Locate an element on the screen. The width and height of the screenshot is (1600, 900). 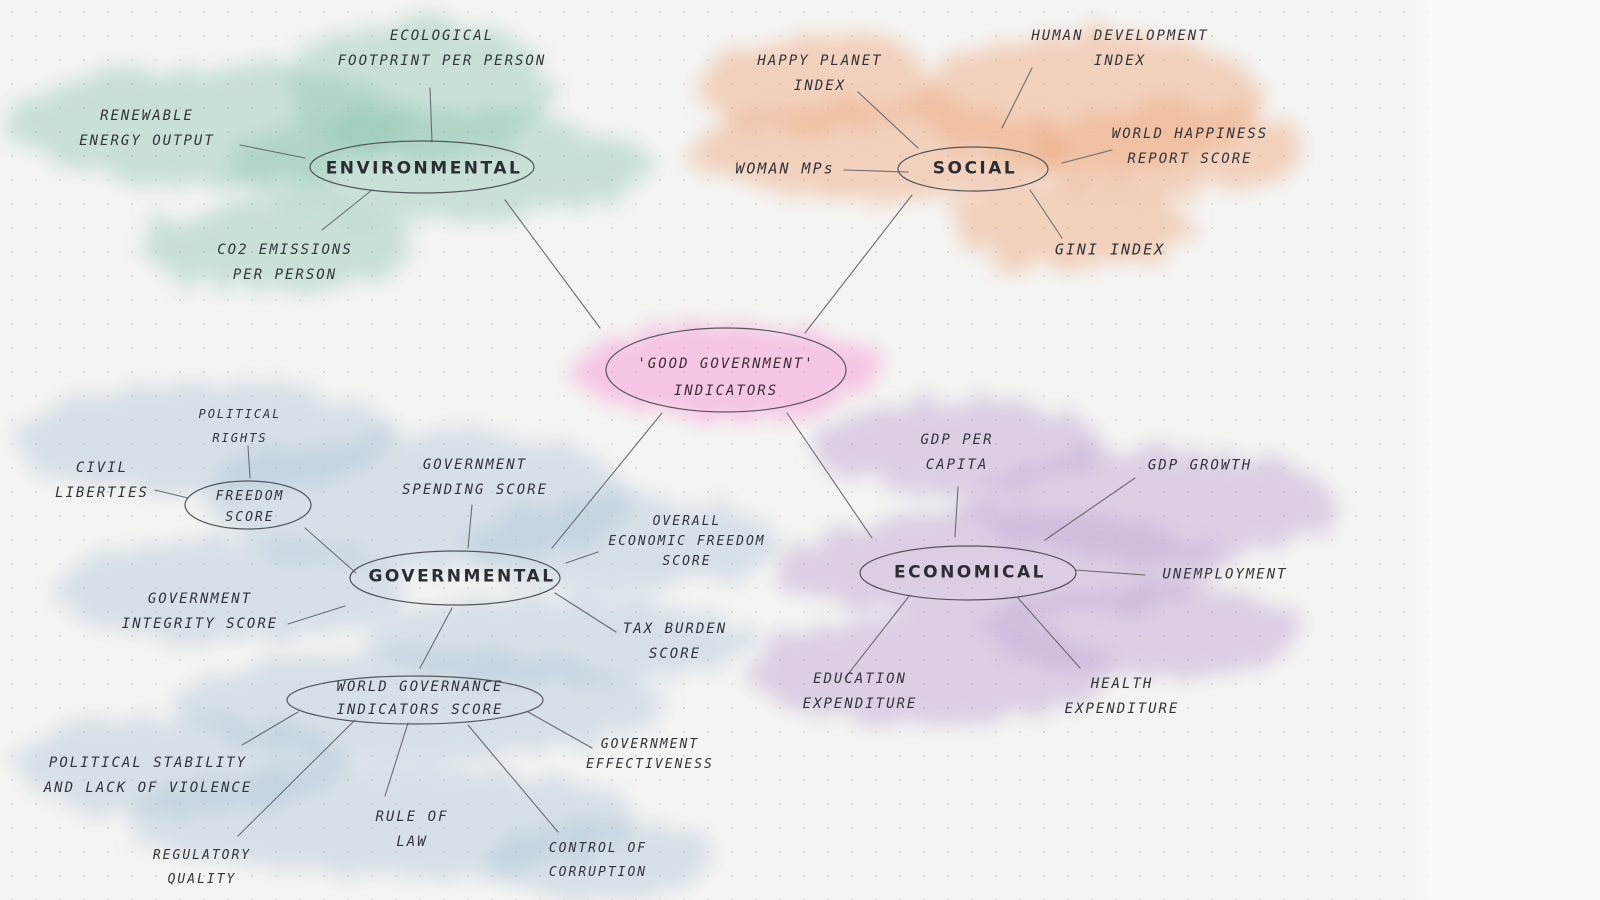
leaf-government-effectiveness-l1: GOVERNMENT is located at coordinates (650, 744).